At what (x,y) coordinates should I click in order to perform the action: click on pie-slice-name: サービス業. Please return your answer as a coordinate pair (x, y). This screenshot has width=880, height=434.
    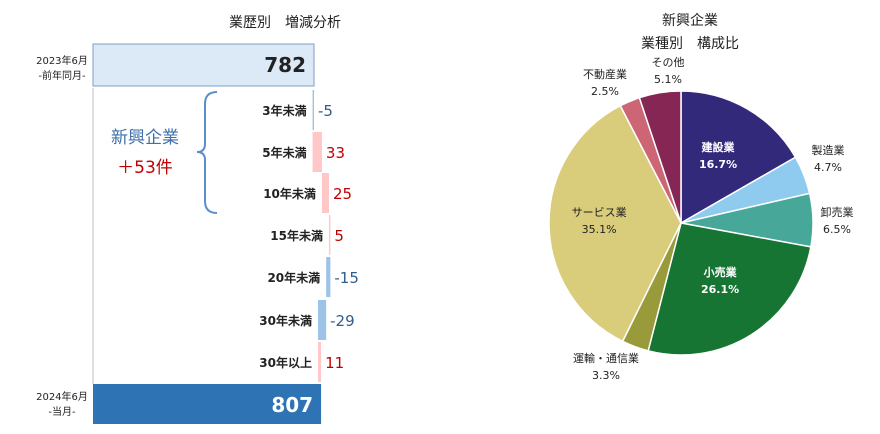
    Looking at the image, I should click on (599, 212).